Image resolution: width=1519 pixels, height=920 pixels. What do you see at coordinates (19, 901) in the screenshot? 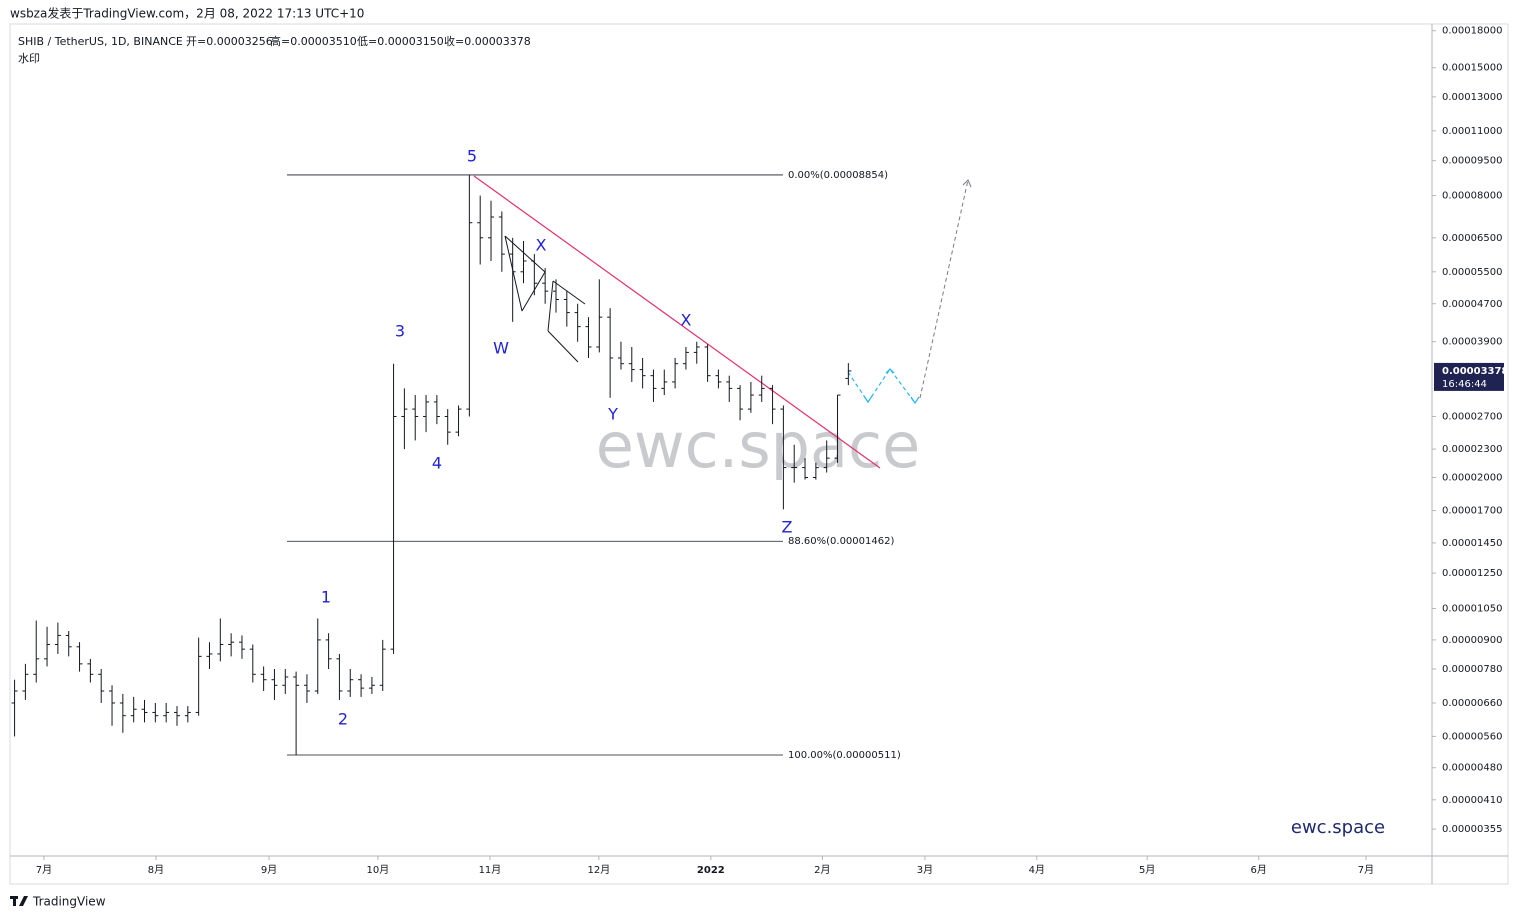
I see `footer-logo` at bounding box center [19, 901].